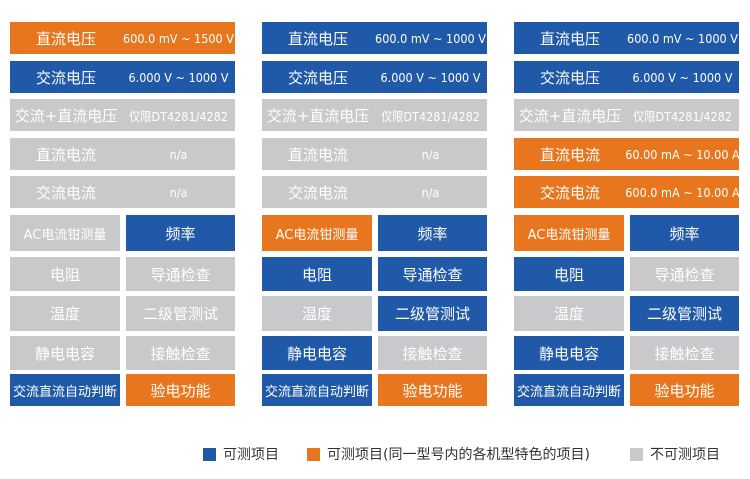  What do you see at coordinates (374, 192) in the screenshot?
I see `row-cell: 交流电流 n/a` at bounding box center [374, 192].